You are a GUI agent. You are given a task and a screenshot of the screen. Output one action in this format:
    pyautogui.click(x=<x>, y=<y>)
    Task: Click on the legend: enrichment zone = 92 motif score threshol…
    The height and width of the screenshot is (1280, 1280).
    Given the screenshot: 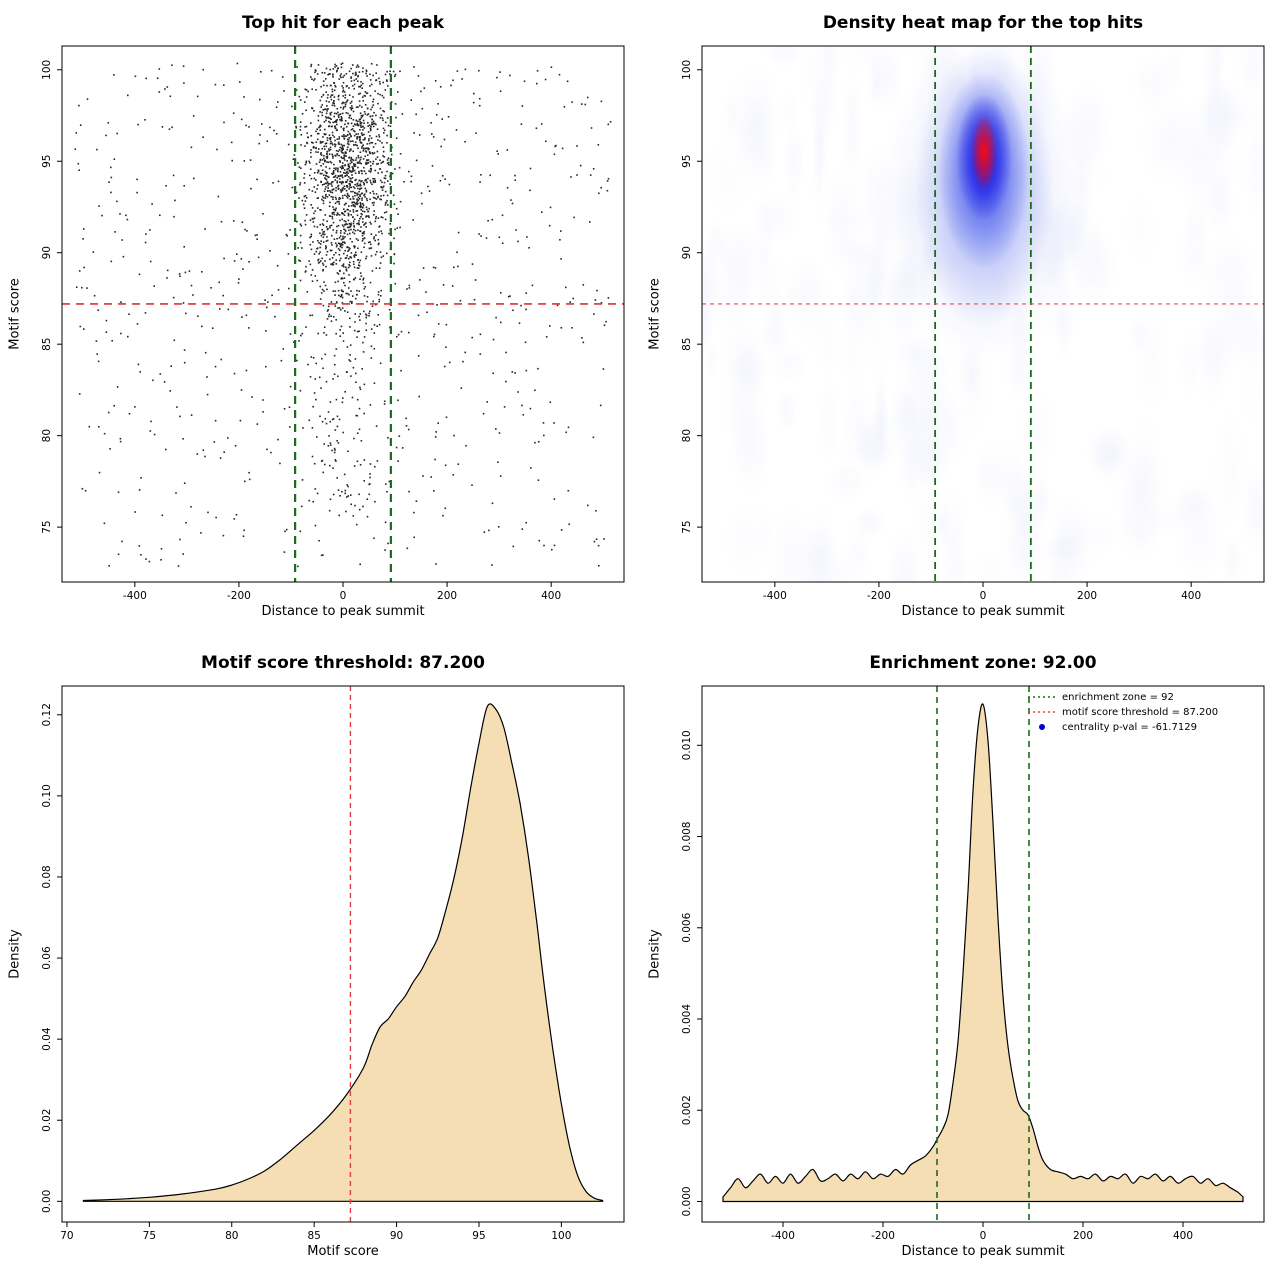 What is the action you would take?
    pyautogui.click(x=1123, y=712)
    